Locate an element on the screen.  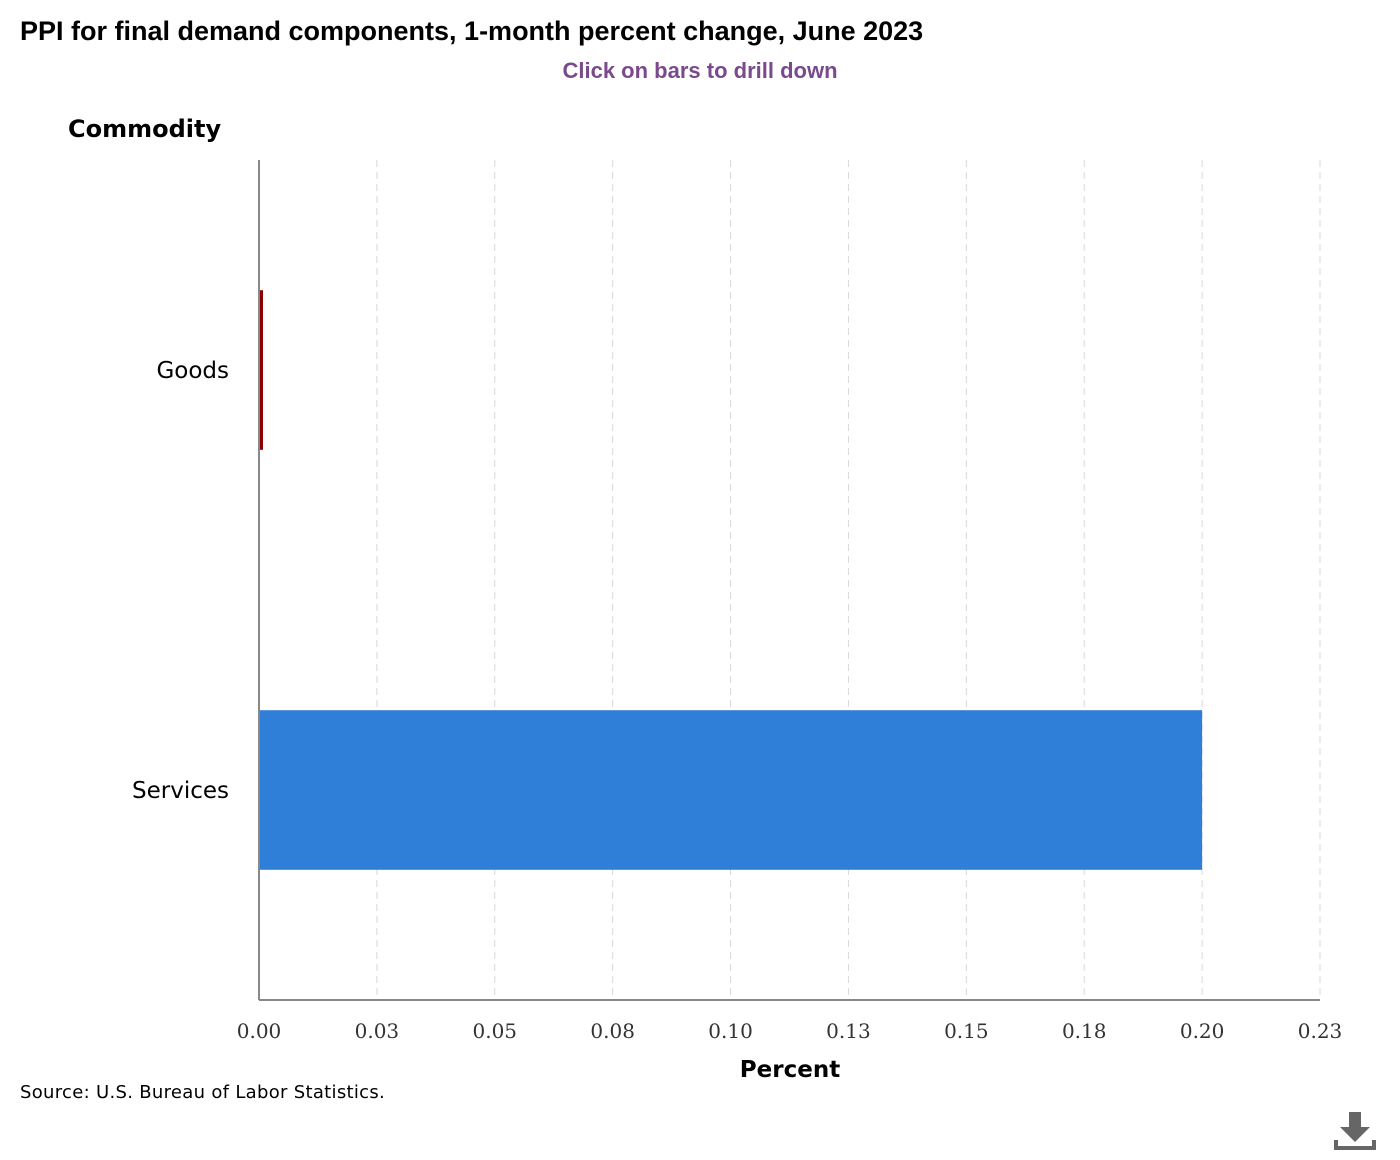
chart-subtitle: Click on bars to drill down is located at coordinates (700, 70).